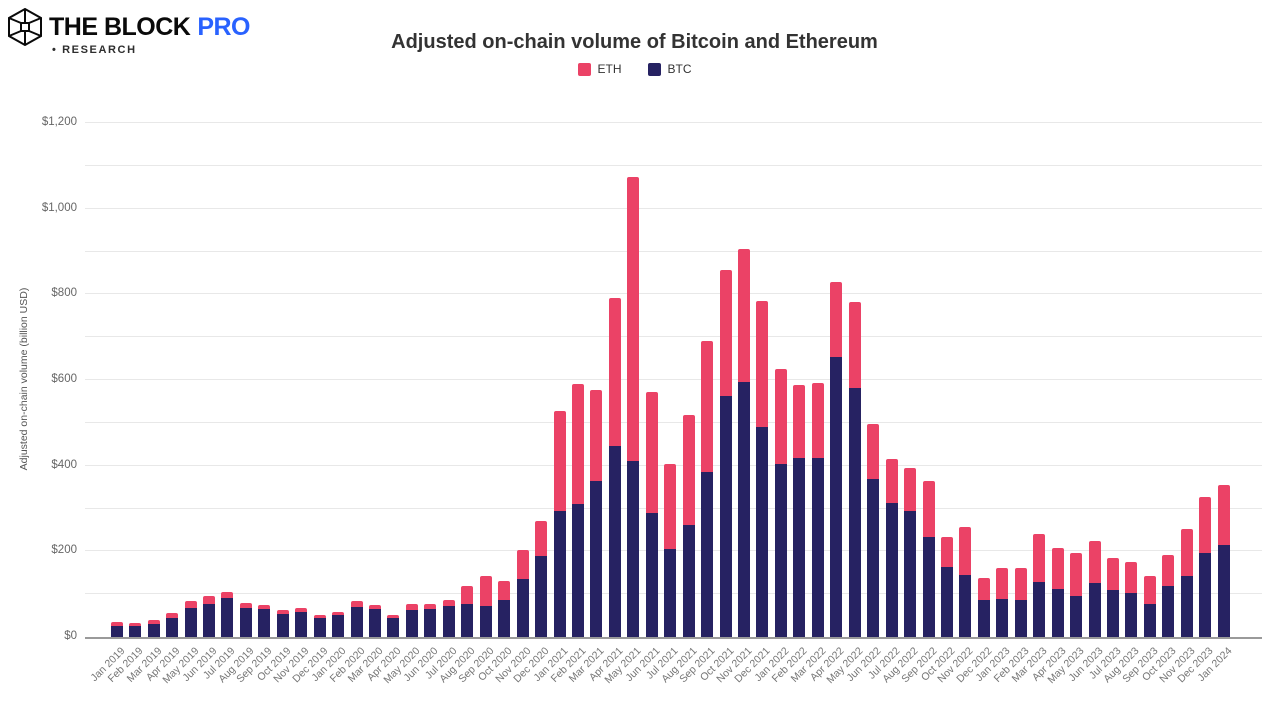 This screenshot has height=724, width=1269. What do you see at coordinates (762, 468) in the screenshot?
I see `bar-dec-2021` at bounding box center [762, 468].